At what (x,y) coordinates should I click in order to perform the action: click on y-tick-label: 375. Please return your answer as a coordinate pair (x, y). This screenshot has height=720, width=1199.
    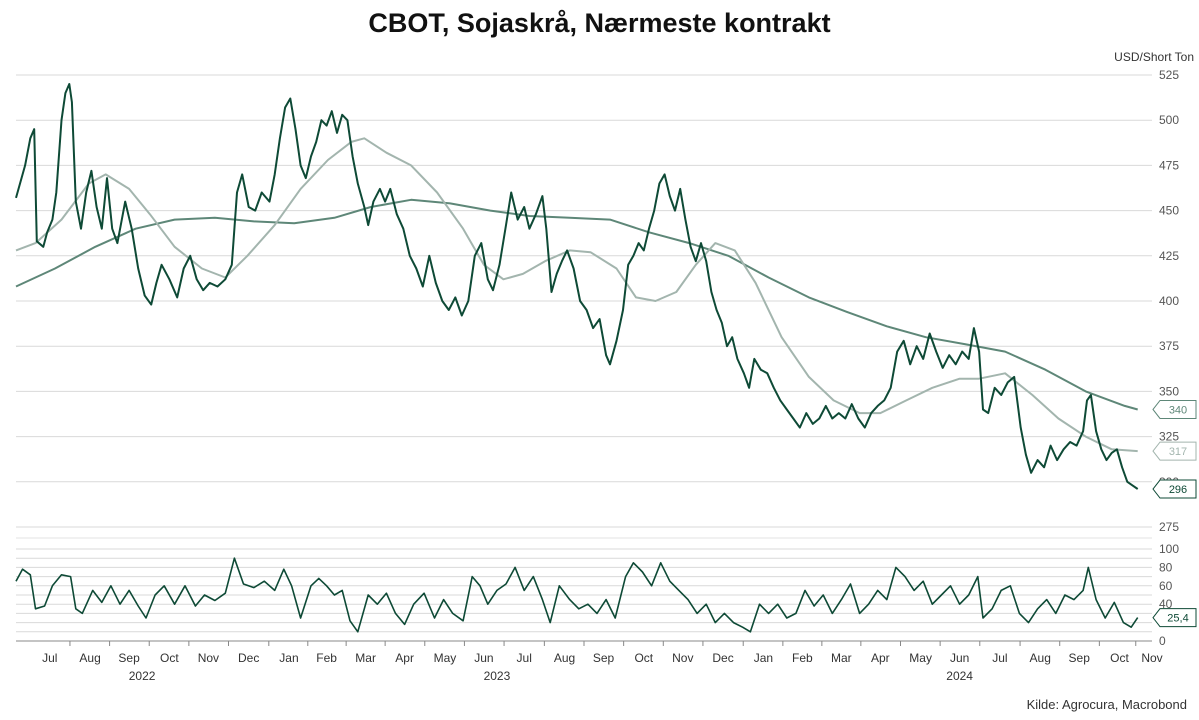
    Looking at the image, I should click on (1169, 346).